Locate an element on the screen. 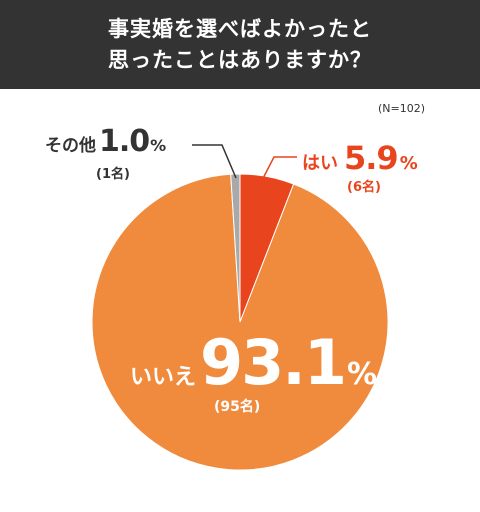 The height and width of the screenshot is (512, 480). label-yes: はい 5.9% is located at coordinates (360, 158).